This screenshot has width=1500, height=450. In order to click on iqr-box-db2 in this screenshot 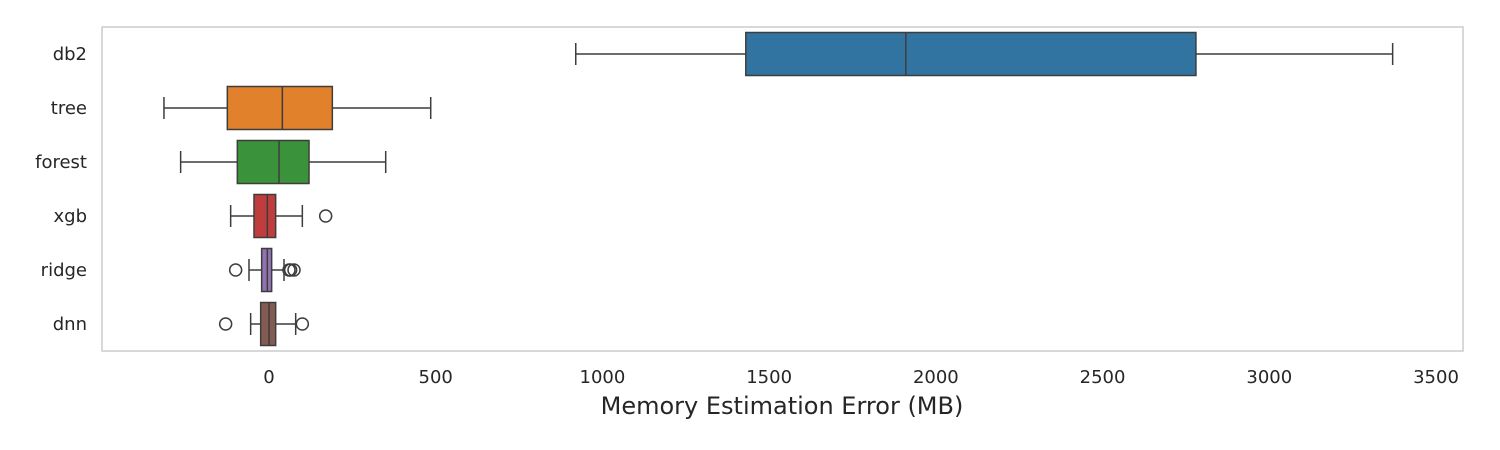, I will do `click(971, 54)`.